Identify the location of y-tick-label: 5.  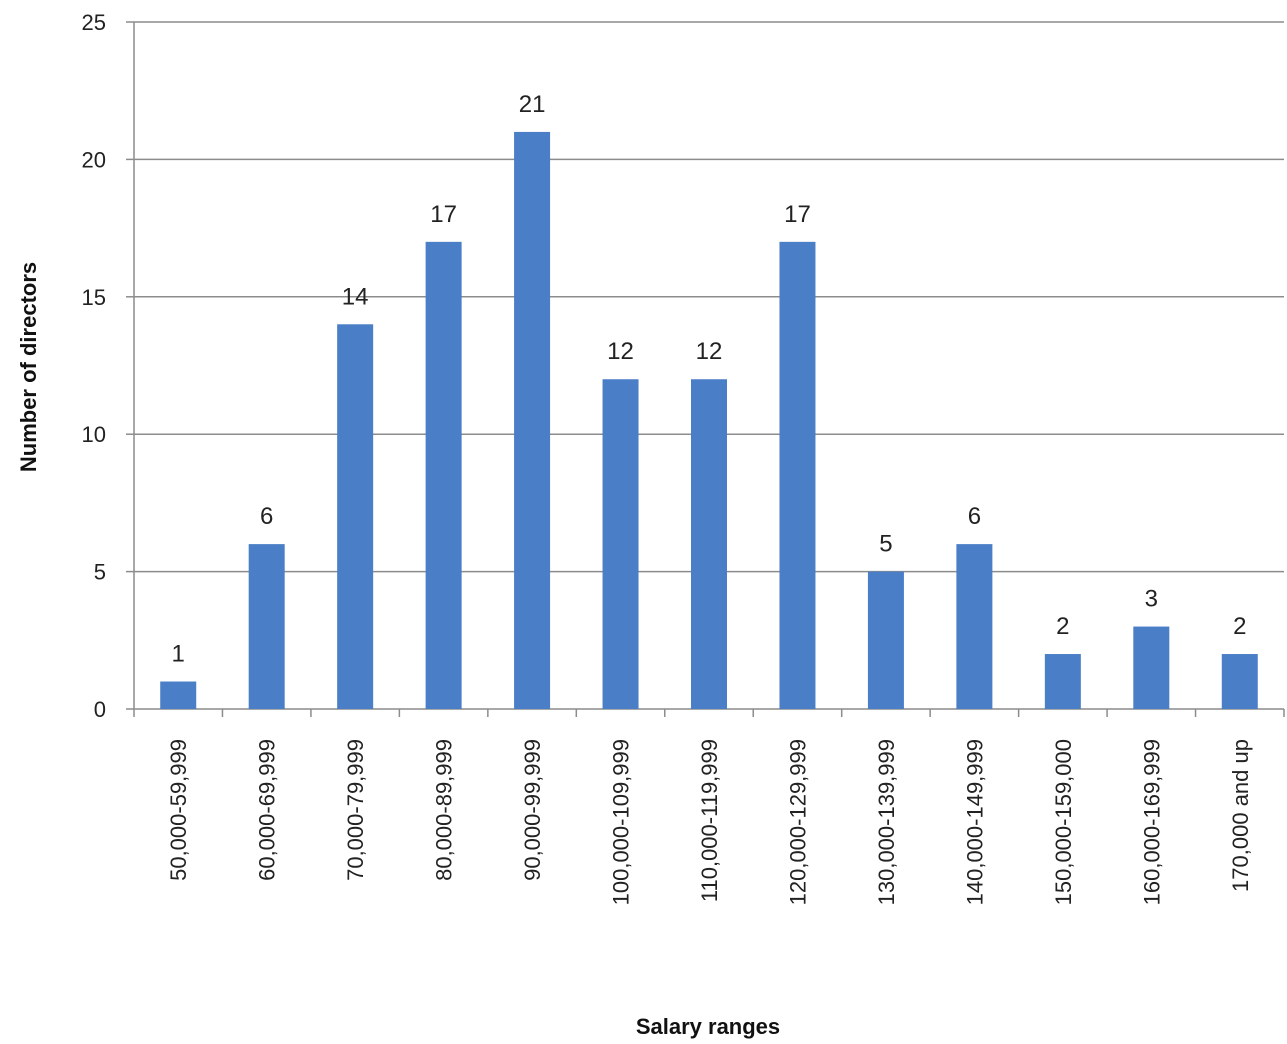
(100, 572).